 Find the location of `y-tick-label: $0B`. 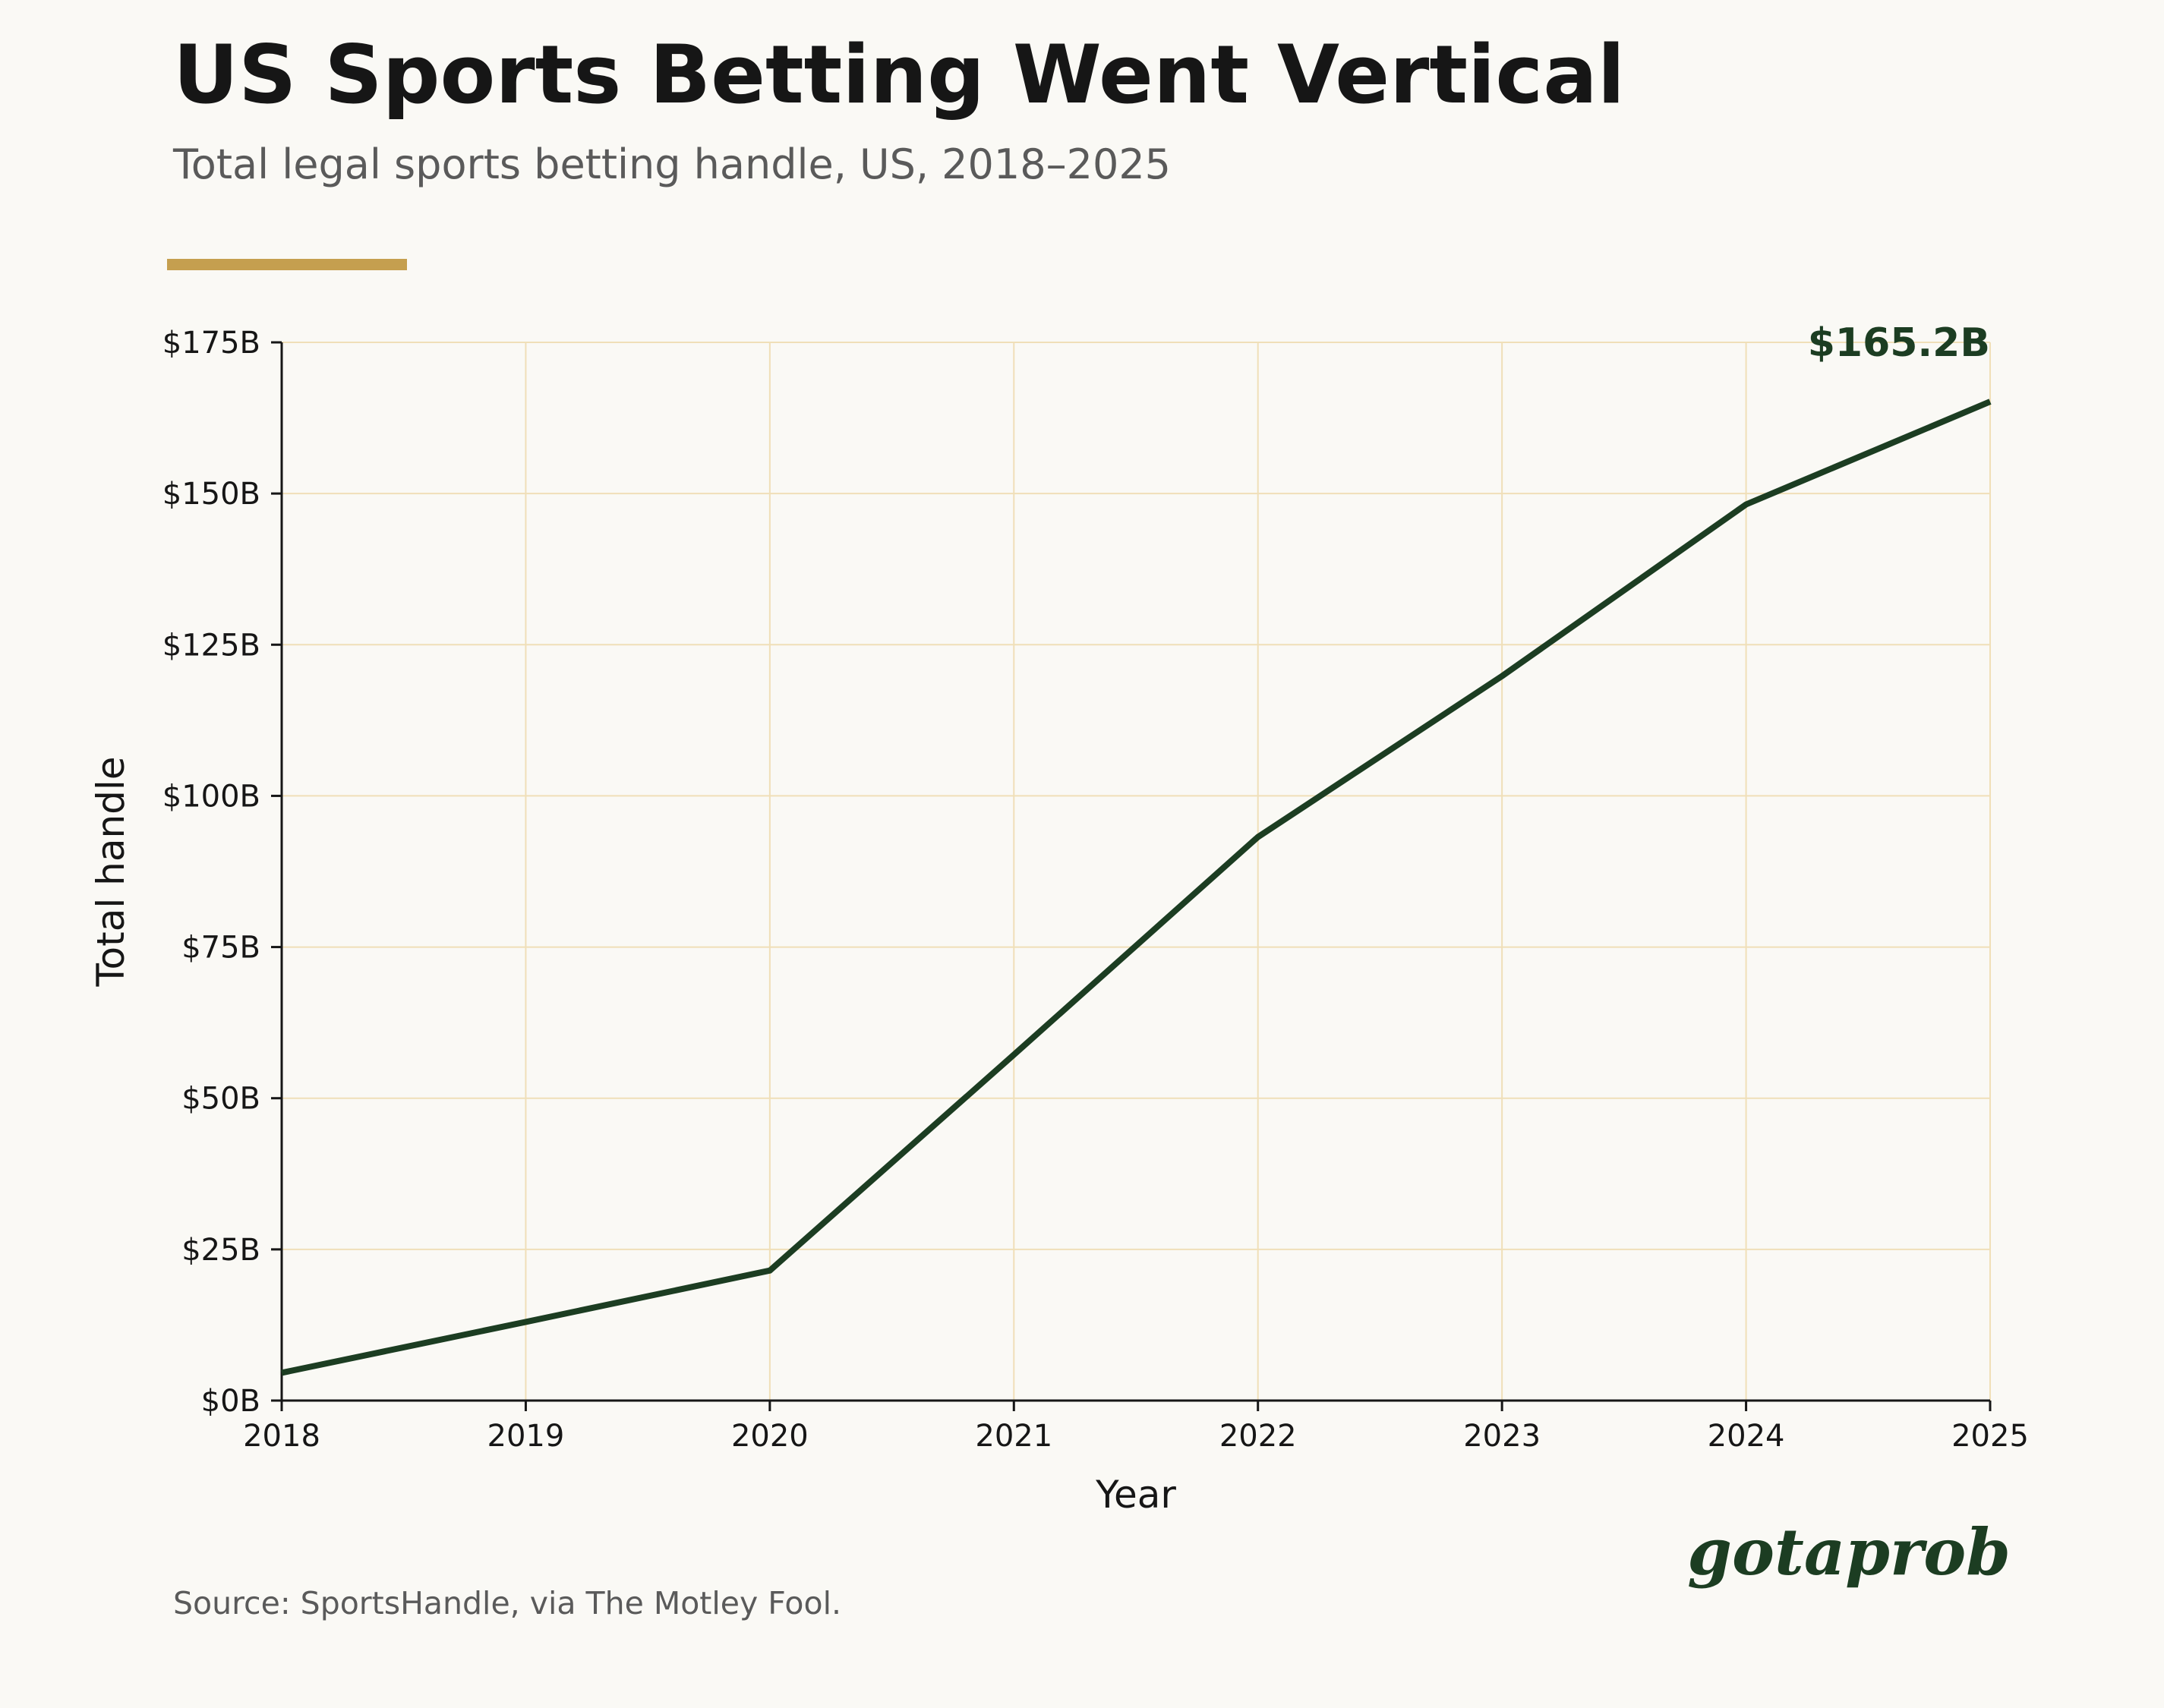

y-tick-label: $0B is located at coordinates (230, 1401).